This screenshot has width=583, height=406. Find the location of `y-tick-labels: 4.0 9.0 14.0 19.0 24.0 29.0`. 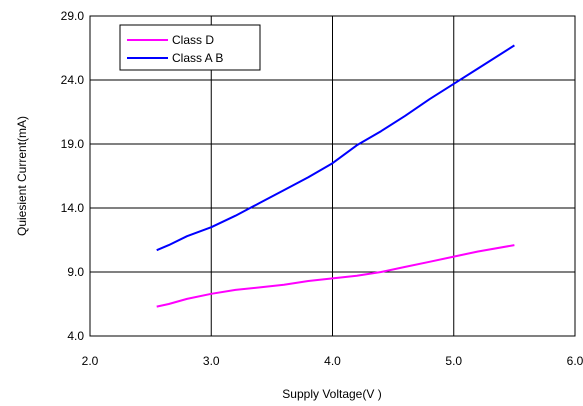

y-tick-labels: 4.0 9.0 14.0 19.0 24.0 29.0 is located at coordinates (73, 176).